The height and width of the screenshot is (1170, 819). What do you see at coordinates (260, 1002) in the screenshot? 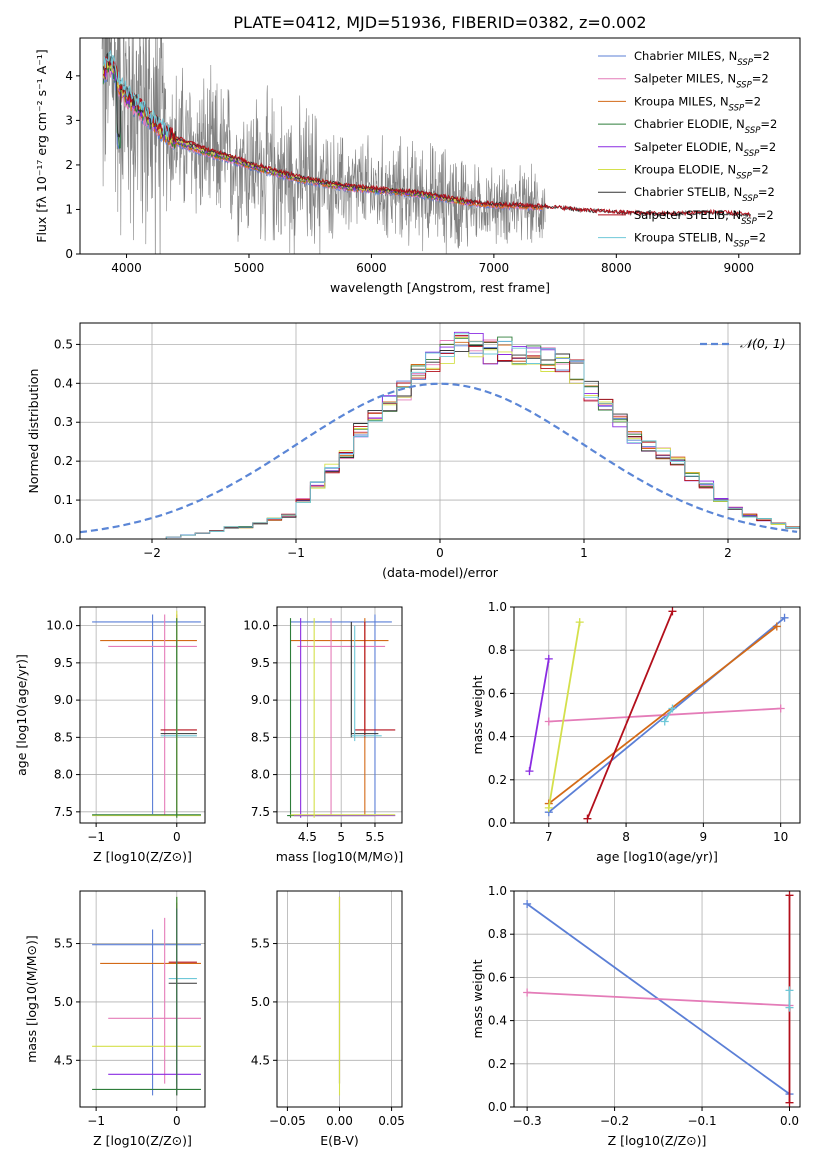
I see `y-tick-label: 5.0` at bounding box center [260, 1002].